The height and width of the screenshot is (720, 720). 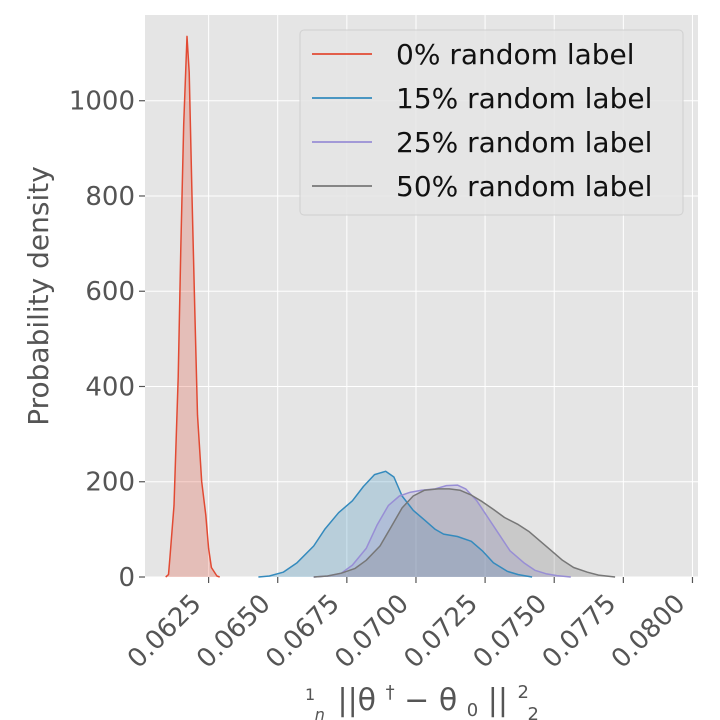 I want to click on legend-label-15pct-random-label: 15% random label, so click(x=524, y=98).